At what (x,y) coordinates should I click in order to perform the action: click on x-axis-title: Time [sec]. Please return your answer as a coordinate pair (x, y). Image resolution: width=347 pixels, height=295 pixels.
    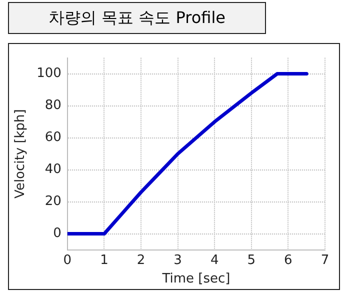
    Looking at the image, I should click on (195, 279).